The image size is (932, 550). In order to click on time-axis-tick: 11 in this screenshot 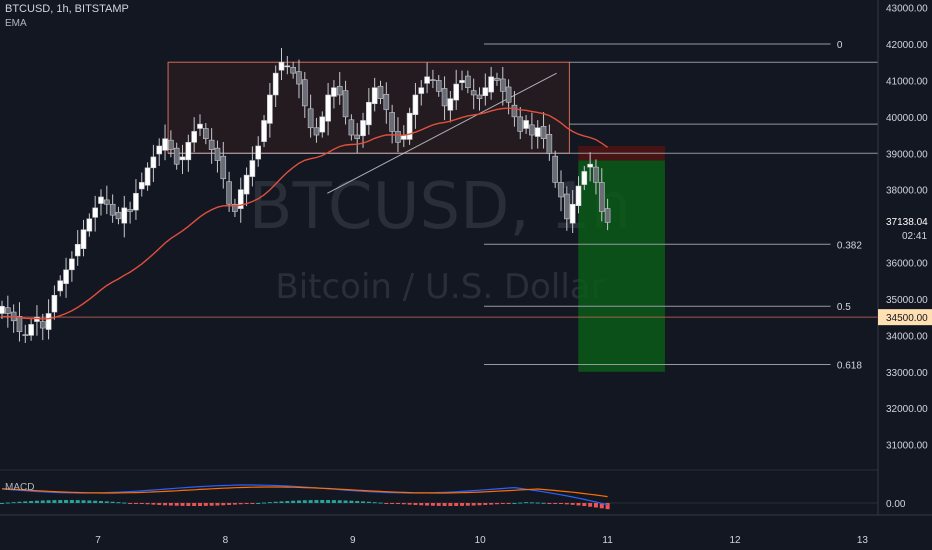, I will do `click(607, 540)`.